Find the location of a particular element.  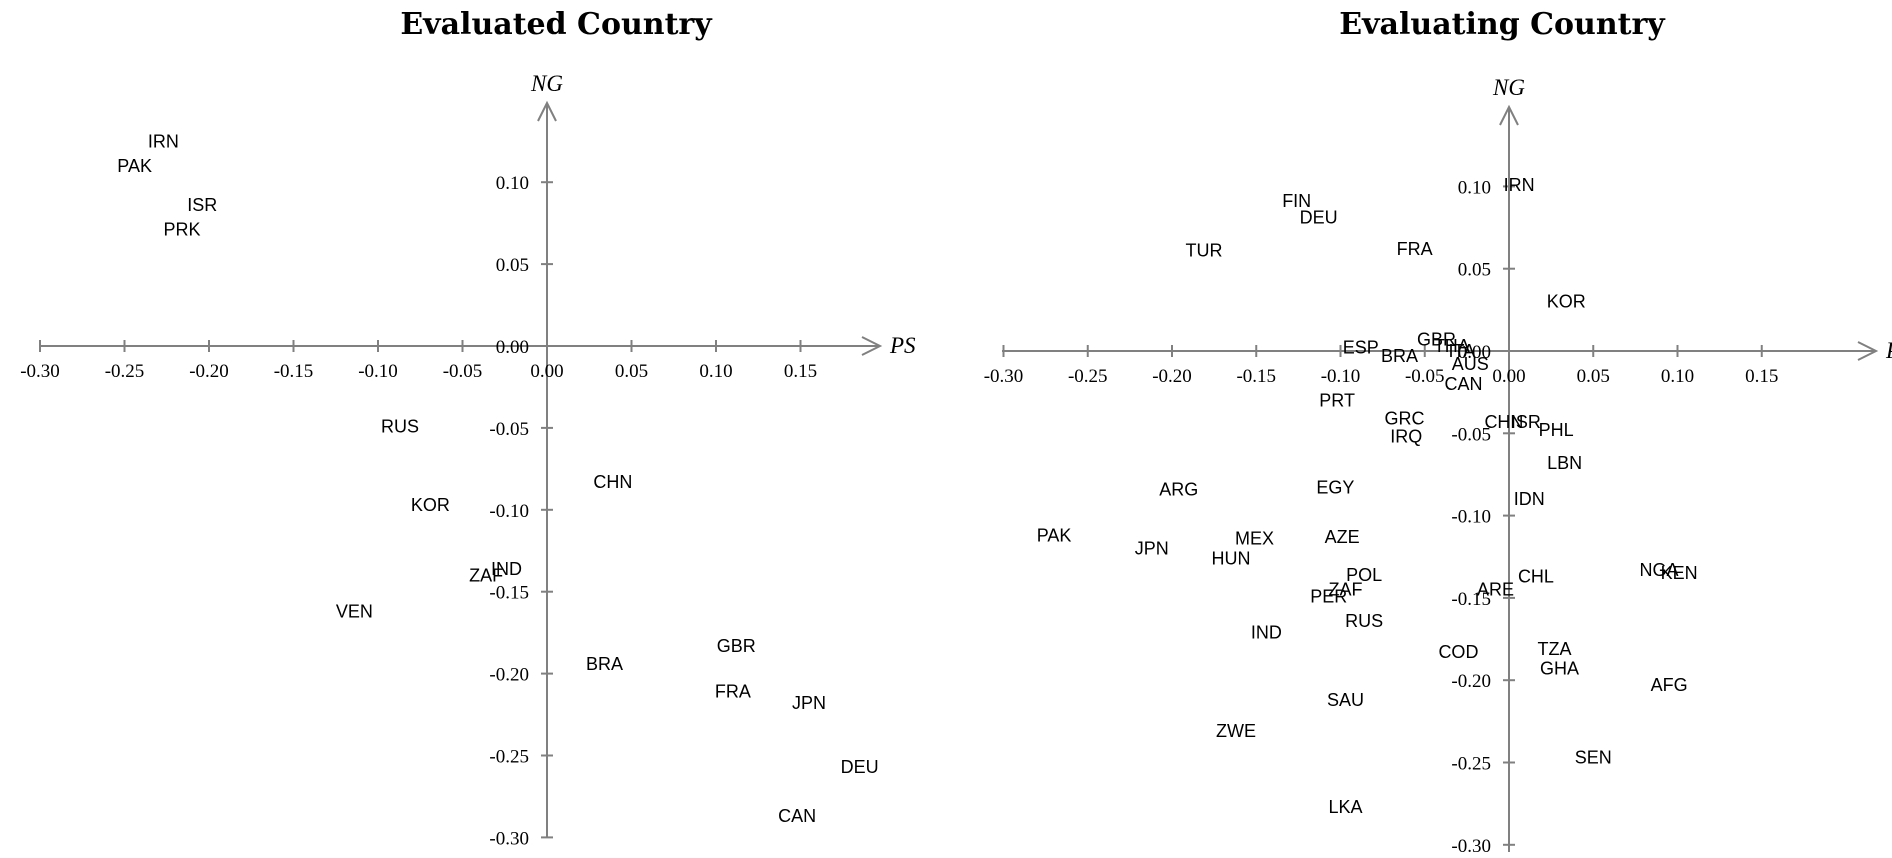

point-label-grc: GRC is located at coordinates (1405, 418).